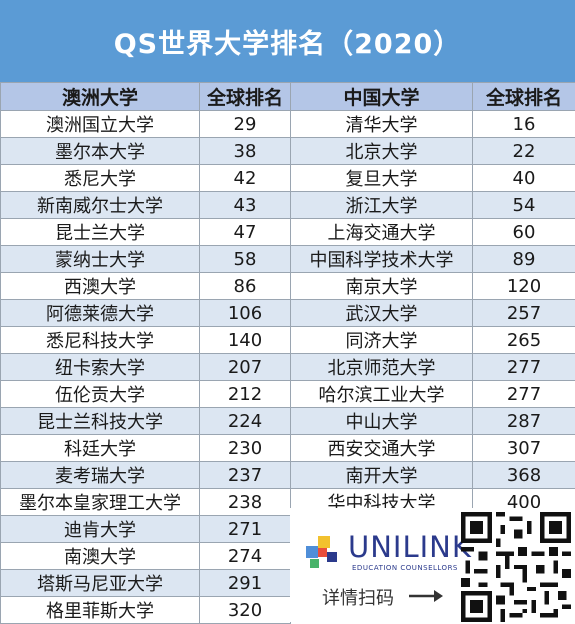 This screenshot has height=624, width=575. What do you see at coordinates (358, 597) in the screenshot?
I see `scan-cta: 详情扫码` at bounding box center [358, 597].